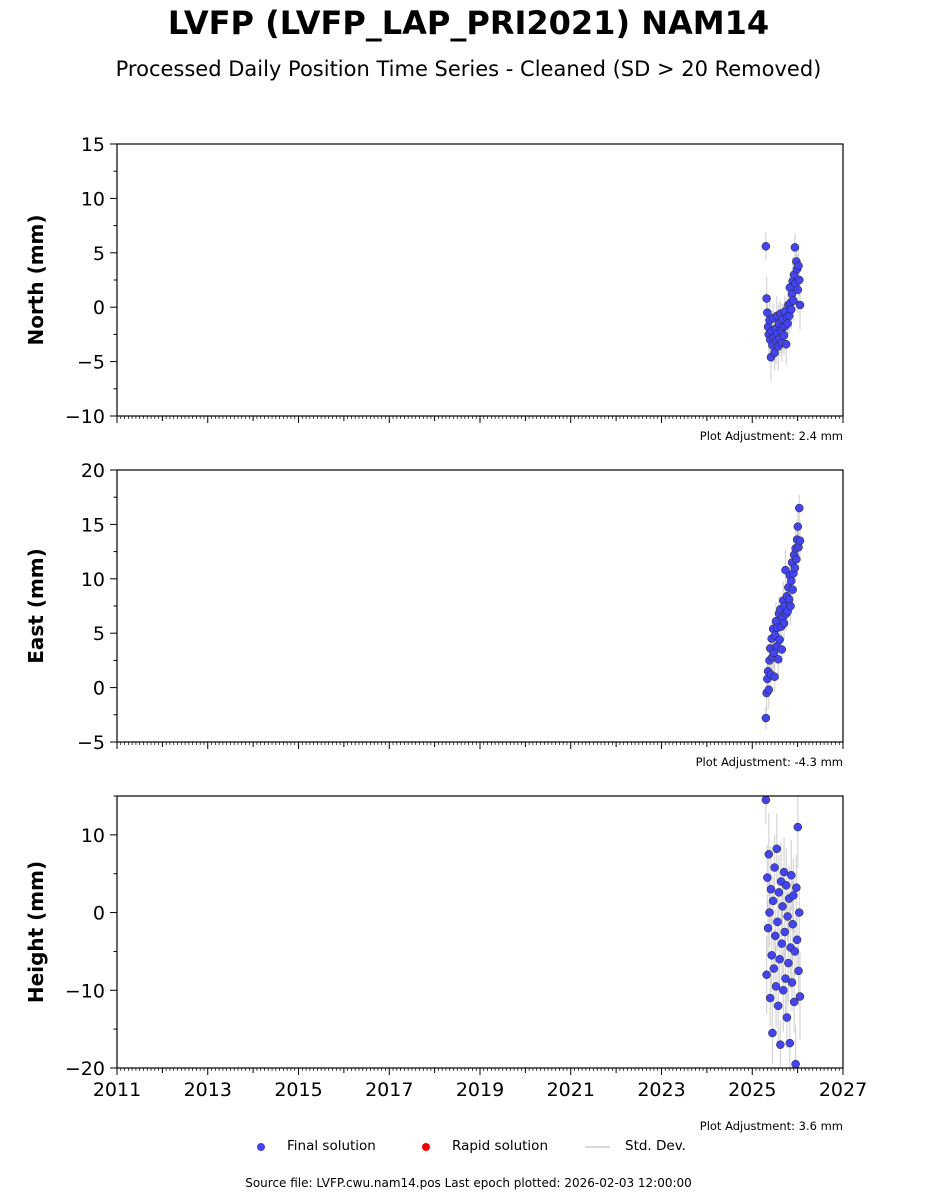  What do you see at coordinates (93, 471) in the screenshot?
I see `y-tick-label: 20` at bounding box center [93, 471].